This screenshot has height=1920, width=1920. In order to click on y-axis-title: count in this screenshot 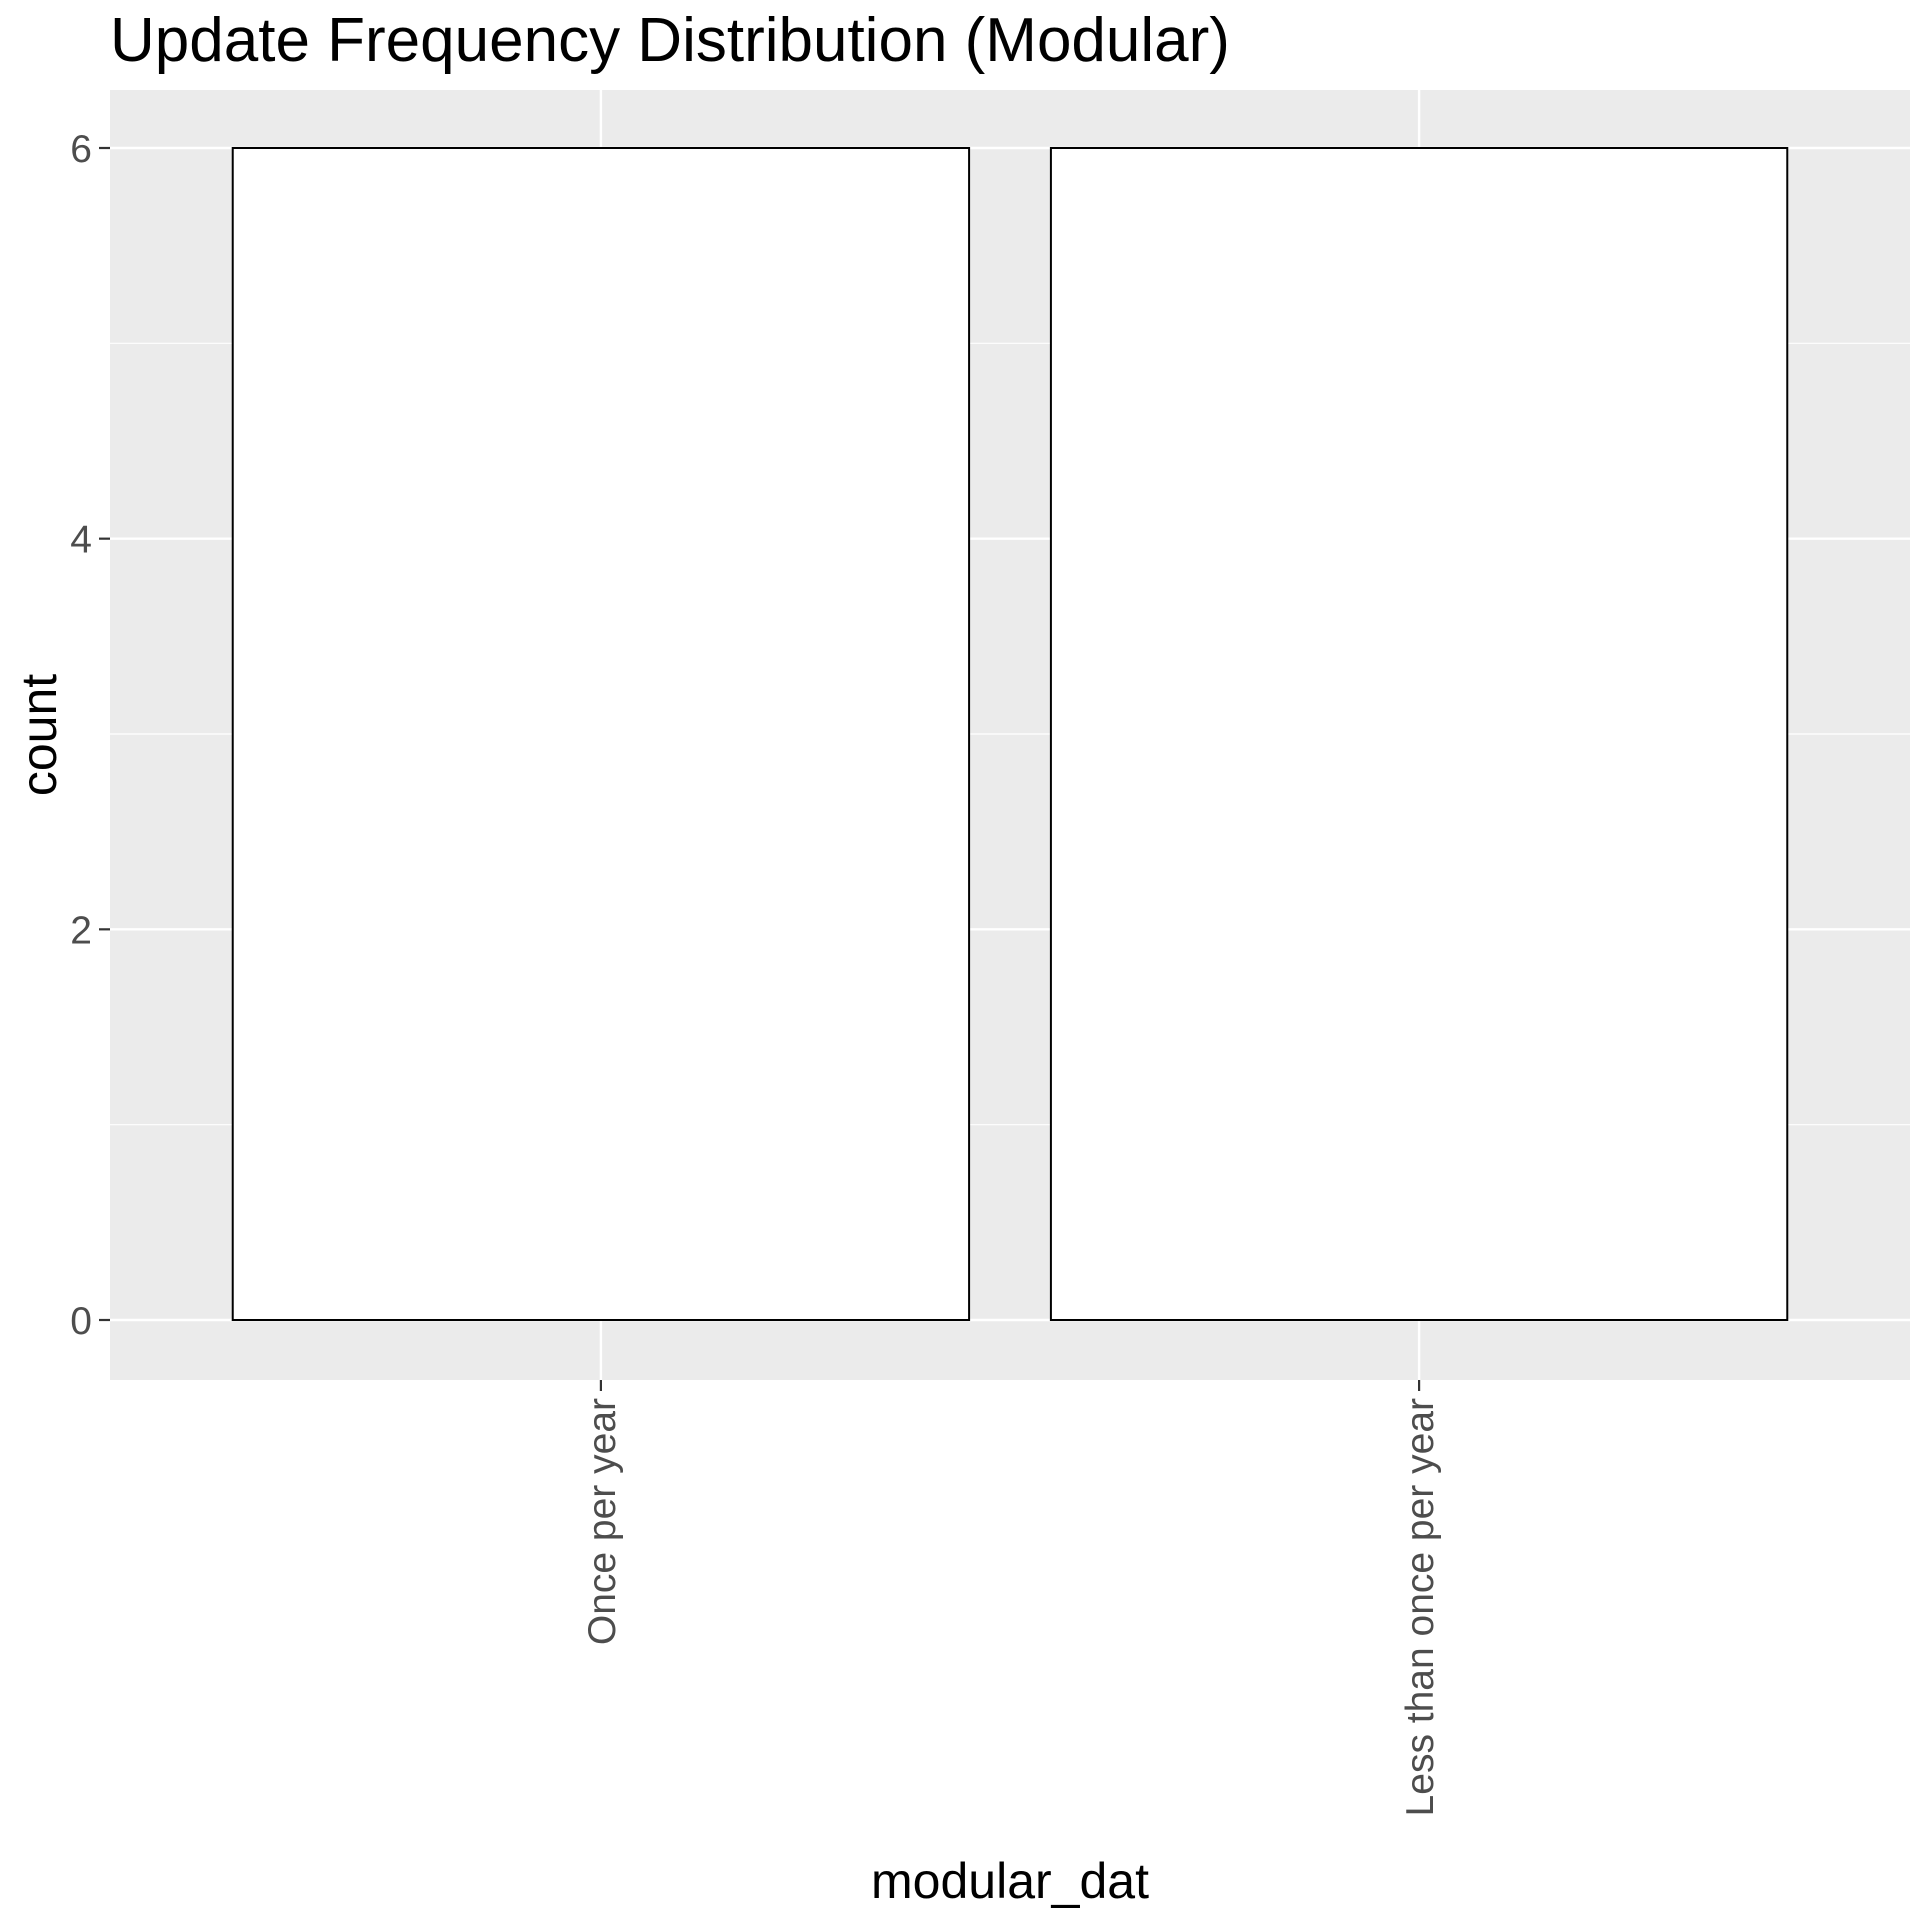, I will do `click(39, 735)`.